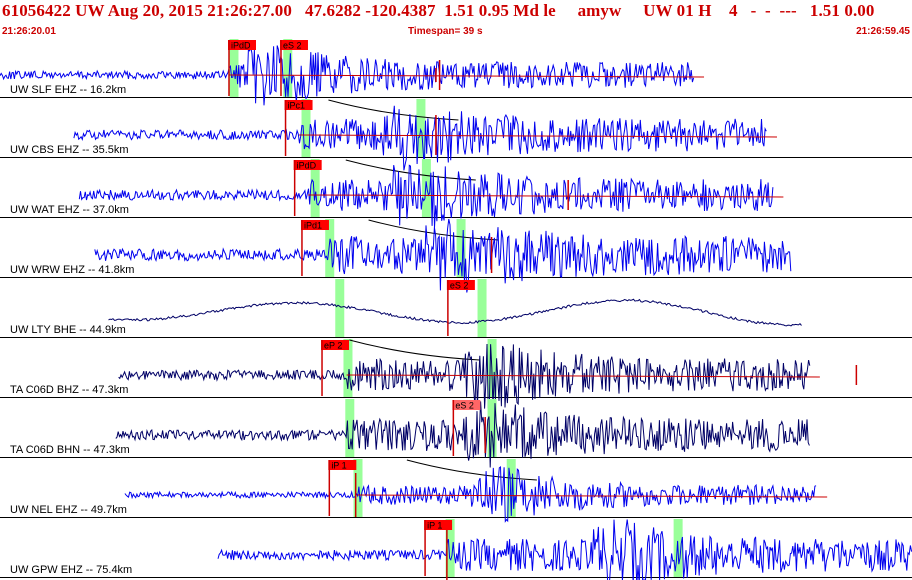  What do you see at coordinates (70, 450) in the screenshot?
I see `station-label: TA C06D BHN -- 47.3km` at bounding box center [70, 450].